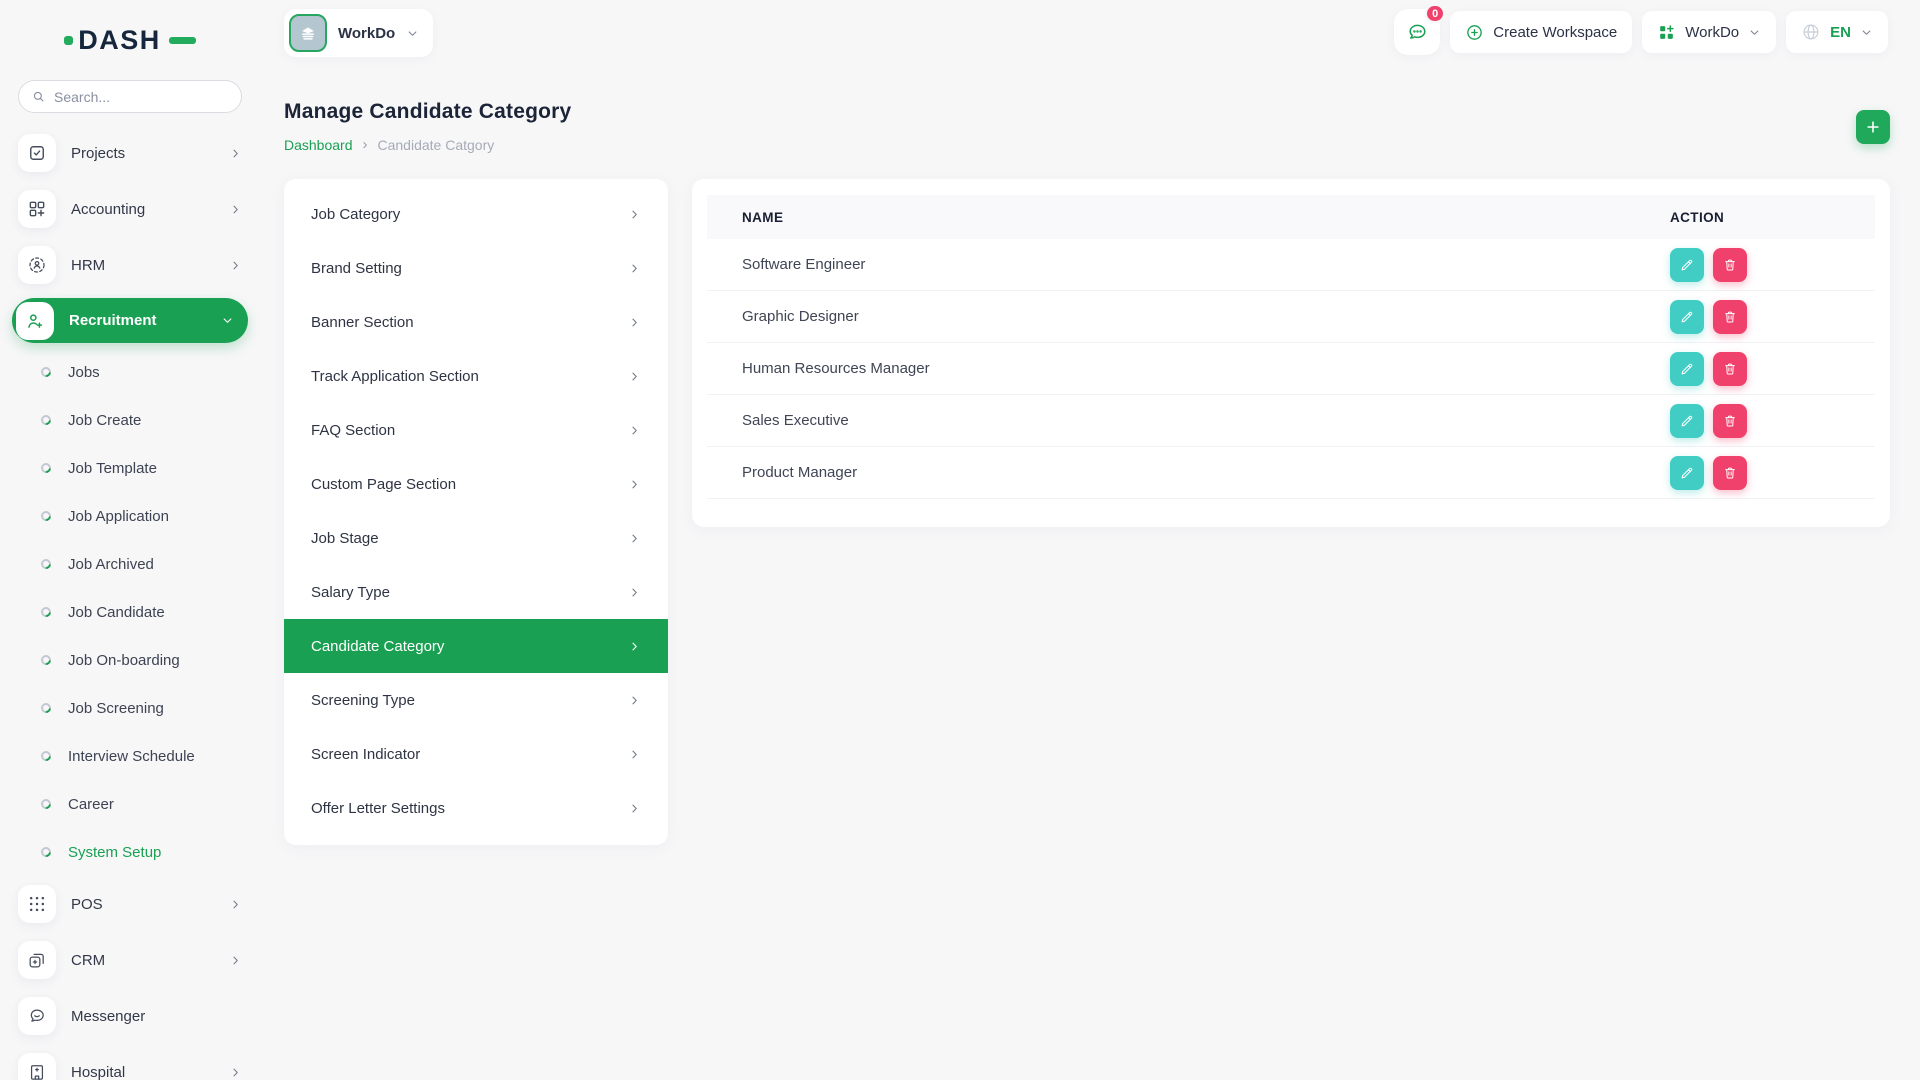 This screenshot has height=1080, width=1920. What do you see at coordinates (130, 904) in the screenshot?
I see `sidebar-item: POS` at bounding box center [130, 904].